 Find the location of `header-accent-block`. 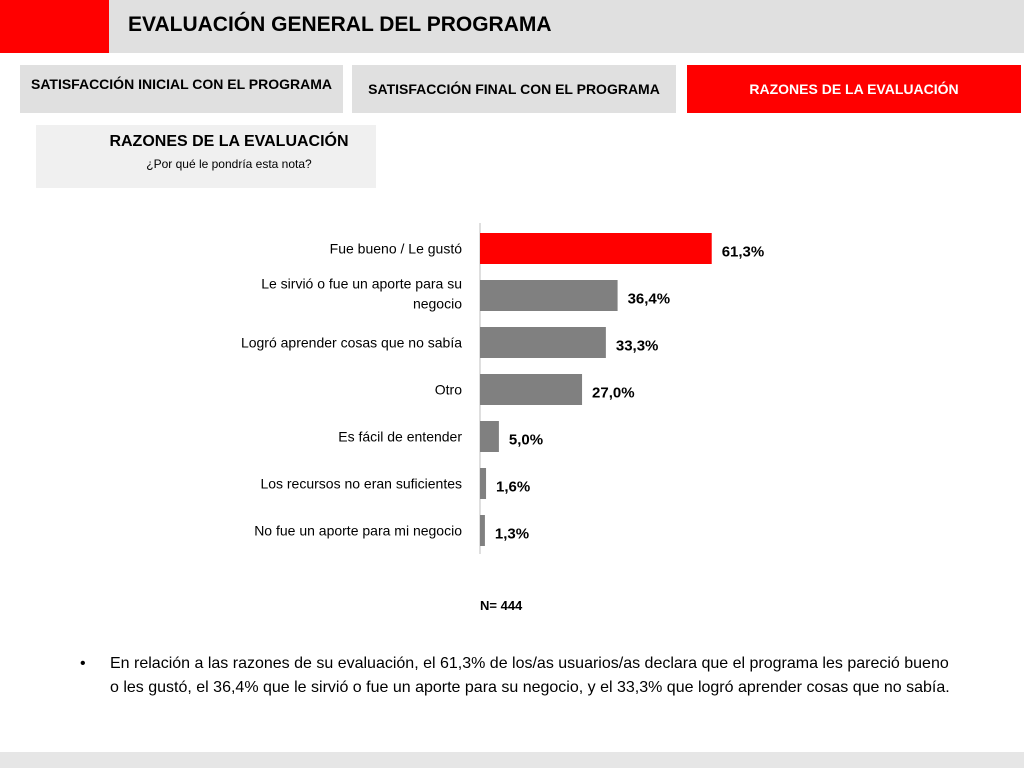

header-accent-block is located at coordinates (54, 26).